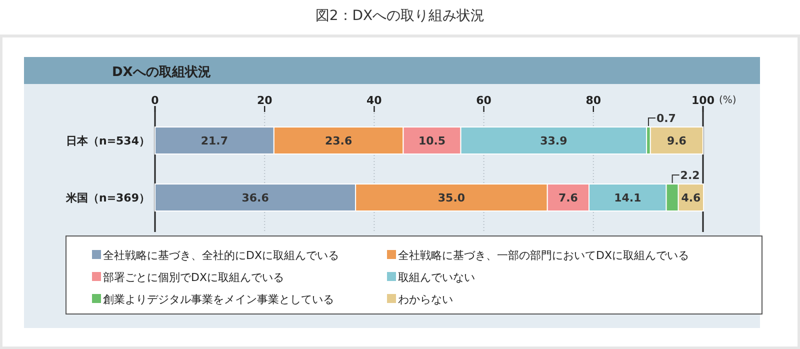 The image size is (800, 349). What do you see at coordinates (221, 255) in the screenshot?
I see `legend-label: 全社戦略に基づき、全社的にDXに取組んでいる` at bounding box center [221, 255].